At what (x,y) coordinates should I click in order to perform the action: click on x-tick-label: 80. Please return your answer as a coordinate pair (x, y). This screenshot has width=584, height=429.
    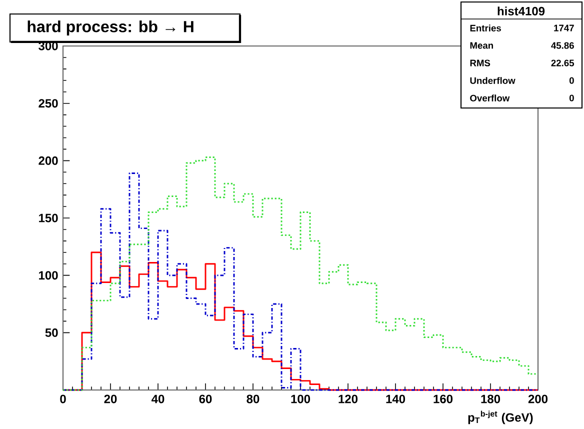
    Looking at the image, I should click on (253, 399).